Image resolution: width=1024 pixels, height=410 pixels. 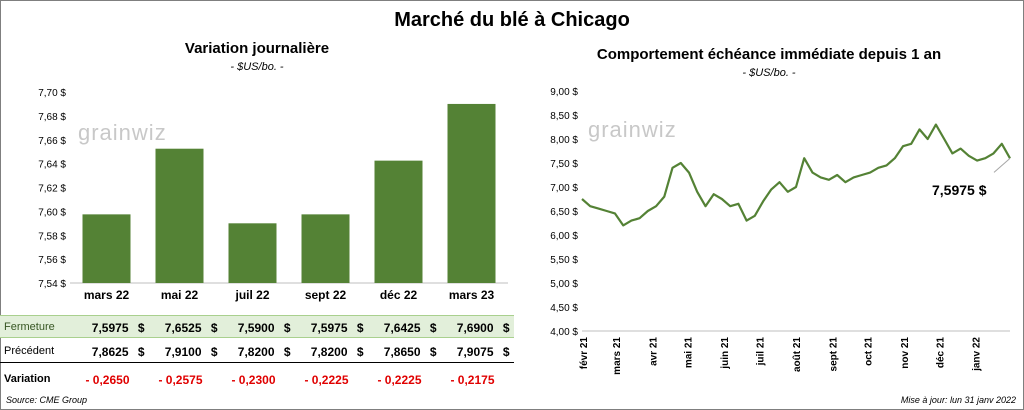 What do you see at coordinates (52, 212) in the screenshot?
I see `bar-y-tick-label: 7,60 $` at bounding box center [52, 212].